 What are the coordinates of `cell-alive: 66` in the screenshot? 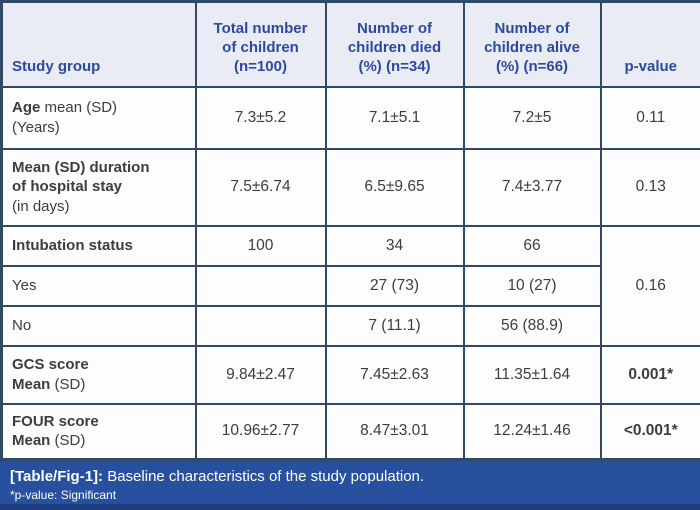 It's located at (532, 245).